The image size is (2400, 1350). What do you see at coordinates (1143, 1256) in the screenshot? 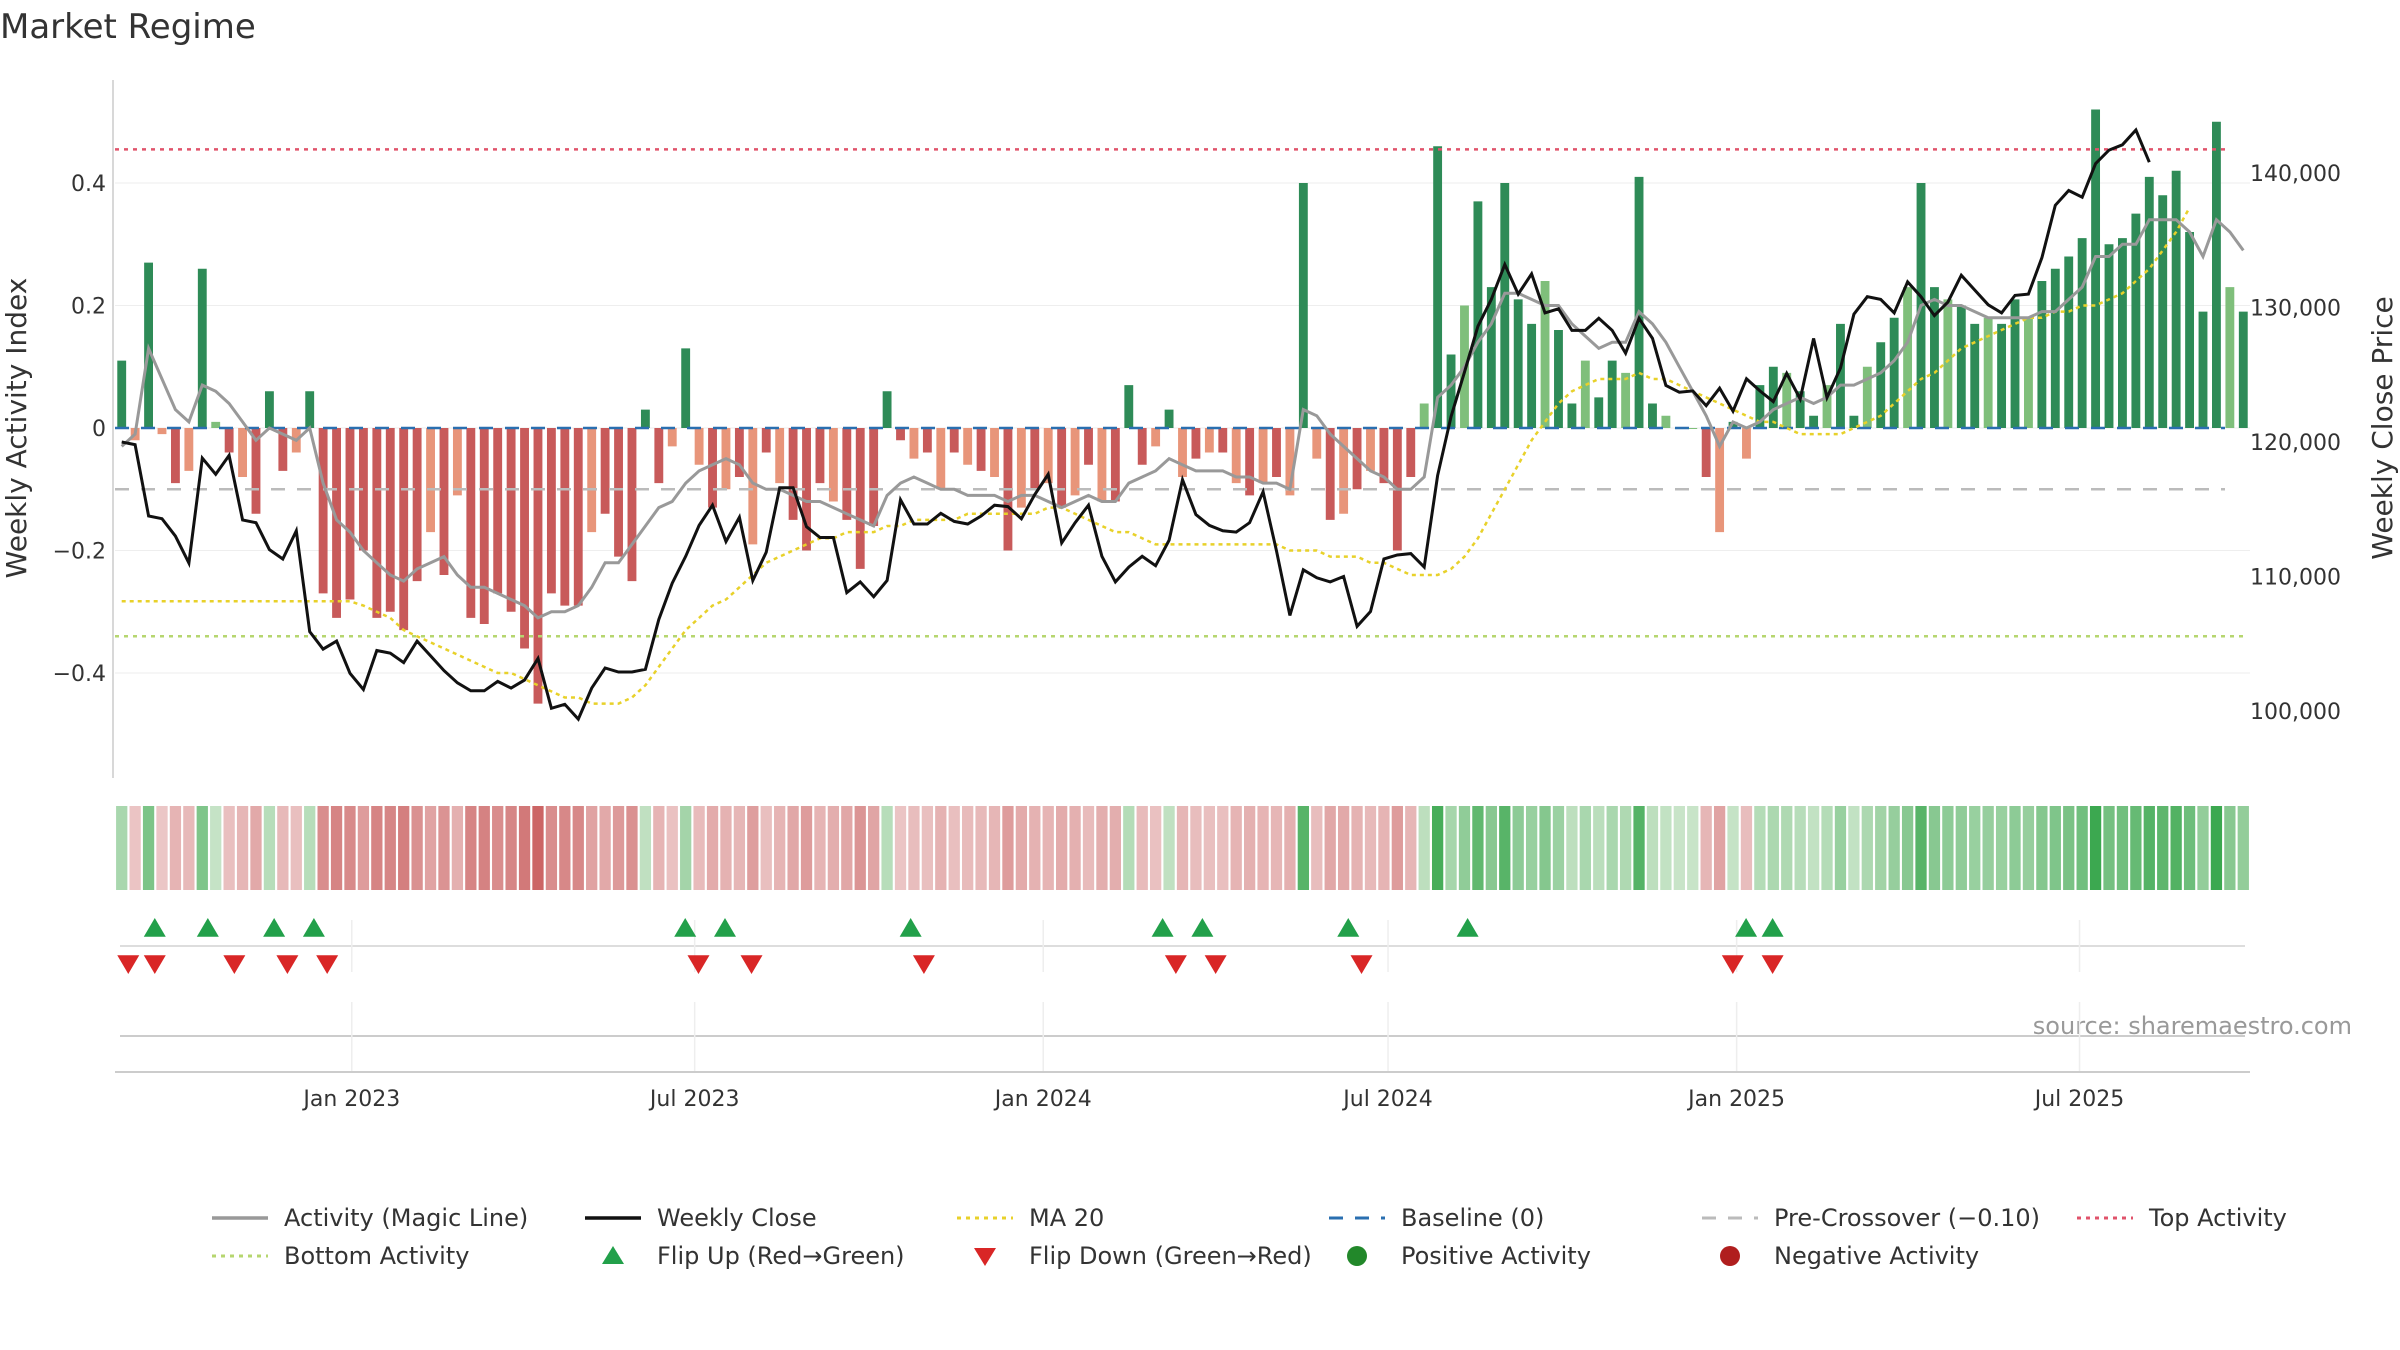
I see `legend-item: Flip Down (Green→Red)` at bounding box center [1143, 1256].